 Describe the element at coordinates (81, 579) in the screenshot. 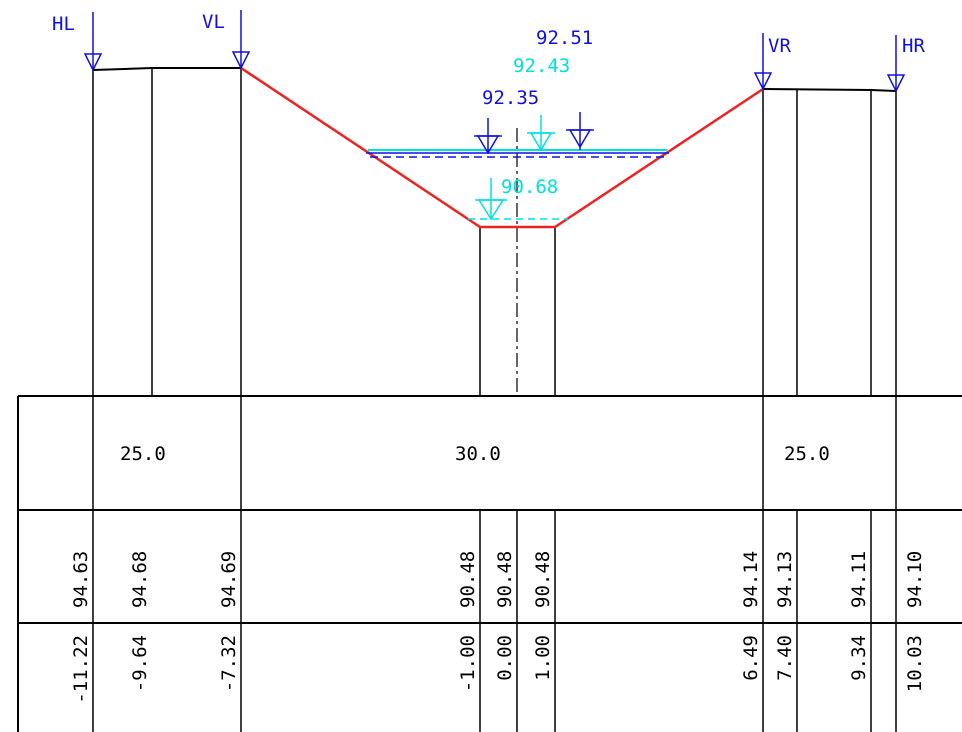

I see `elevation-cell: 94.63` at that location.